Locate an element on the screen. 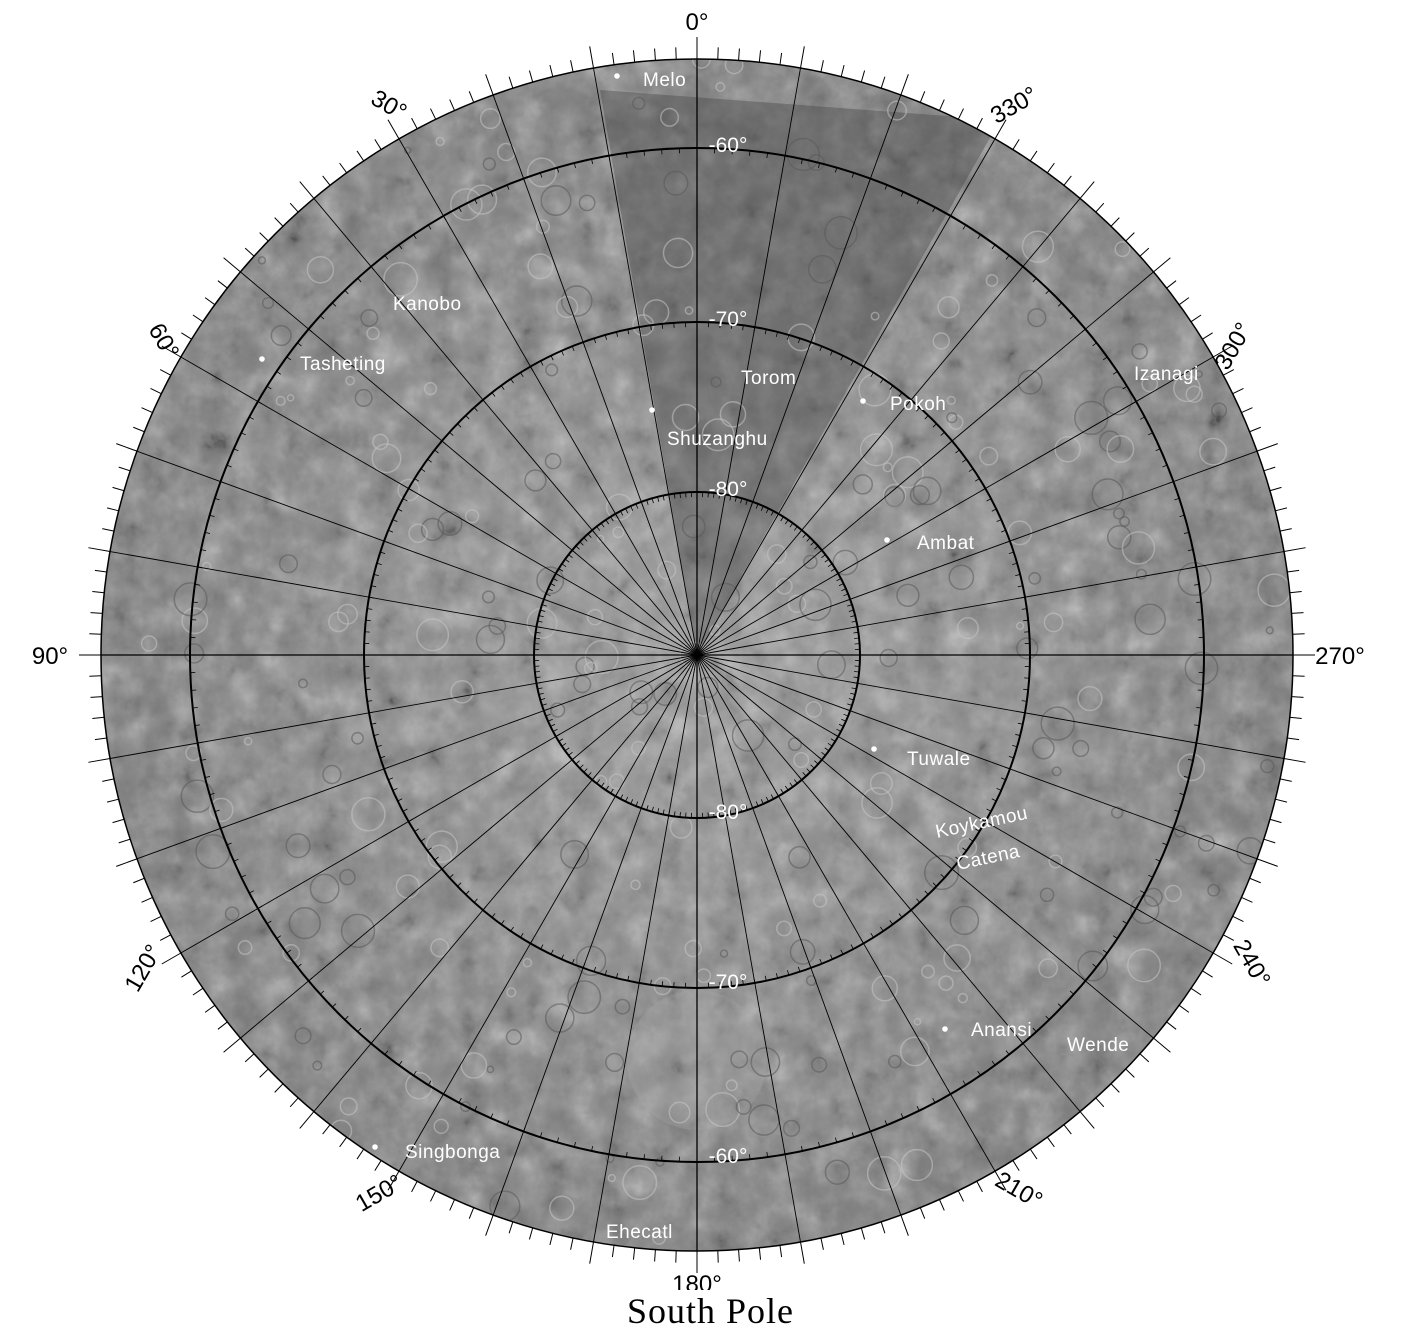 The height and width of the screenshot is (1344, 1421). map-title: South Pole is located at coordinates (710, 1311).